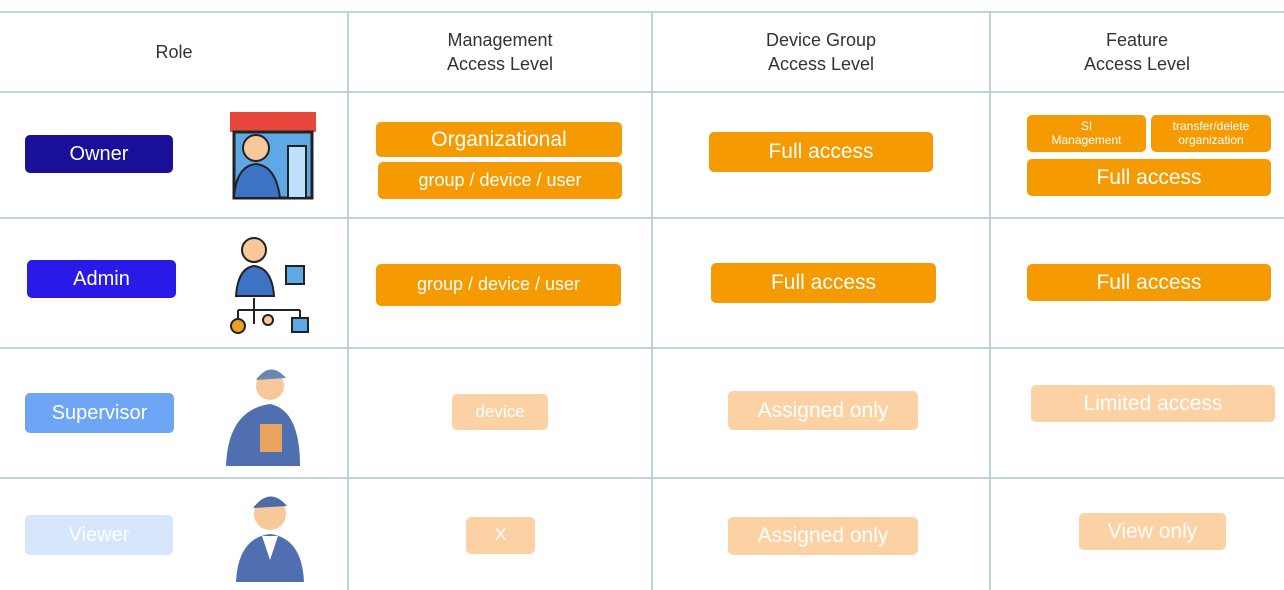 The width and height of the screenshot is (1284, 590). Describe the element at coordinates (1137, 52) in the screenshot. I see `header-cell: Feature Access Level` at that location.